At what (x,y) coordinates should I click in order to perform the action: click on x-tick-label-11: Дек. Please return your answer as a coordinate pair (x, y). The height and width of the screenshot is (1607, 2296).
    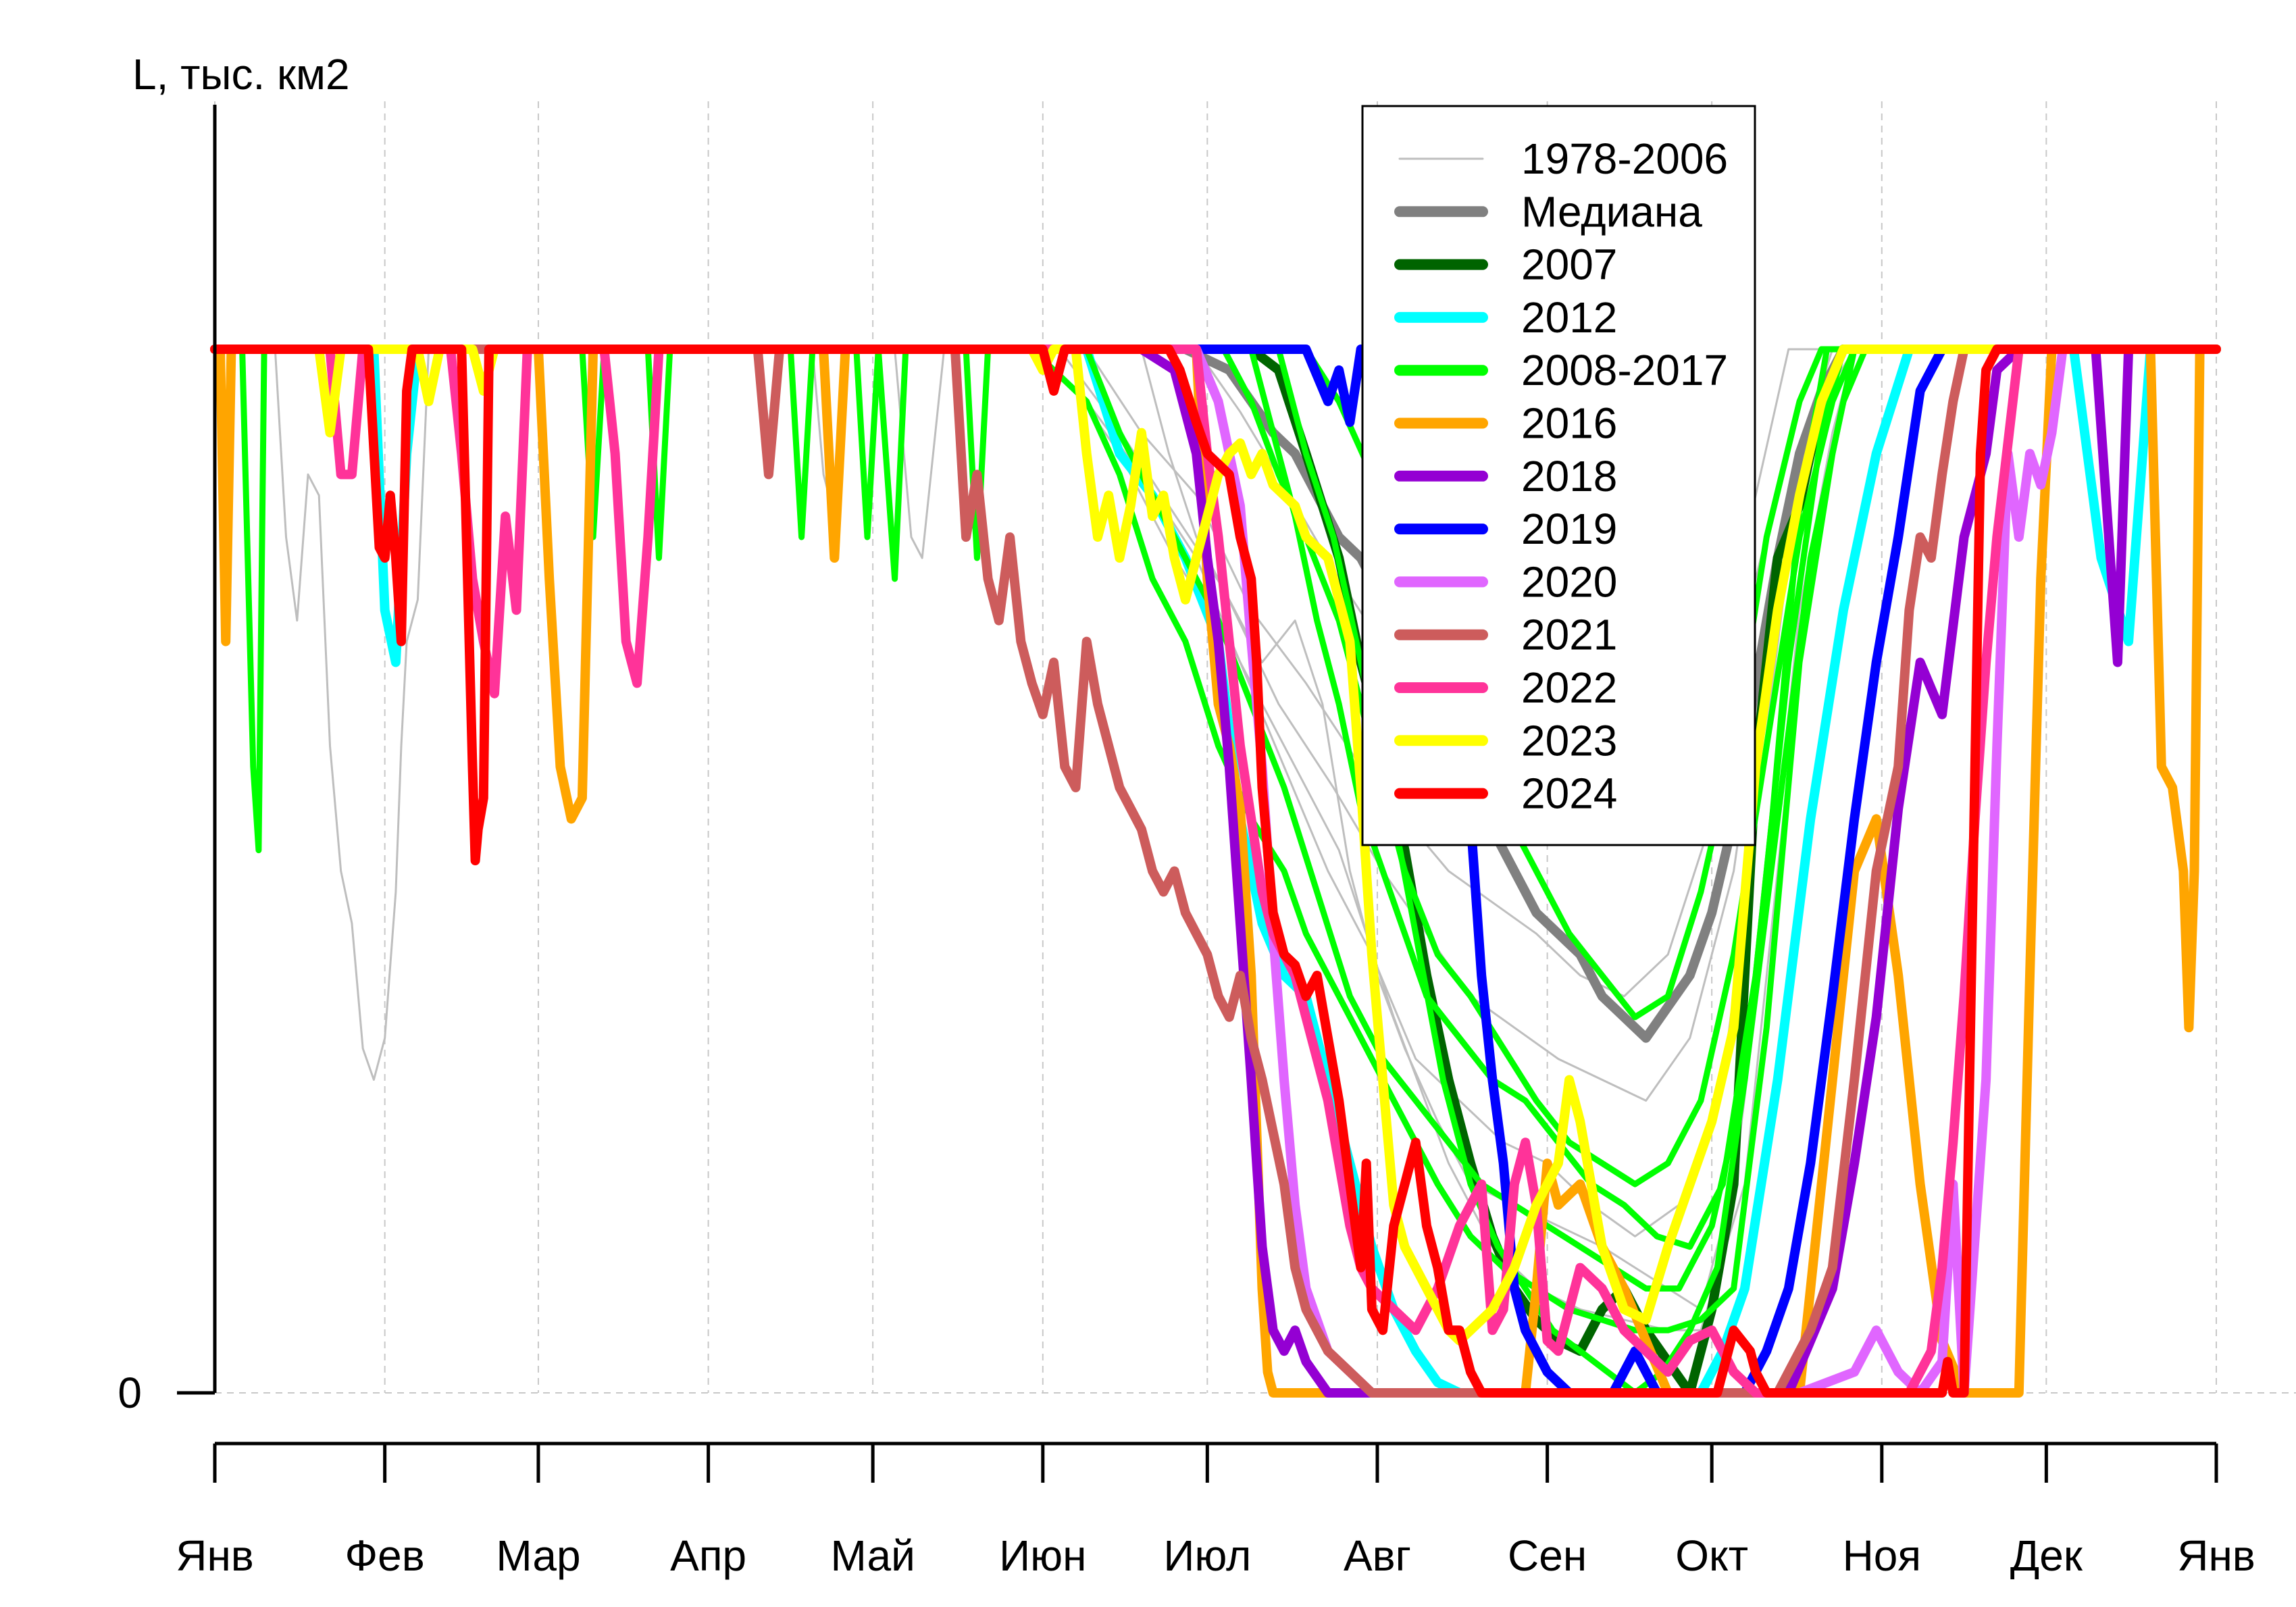
    Looking at the image, I should click on (2046, 1555).